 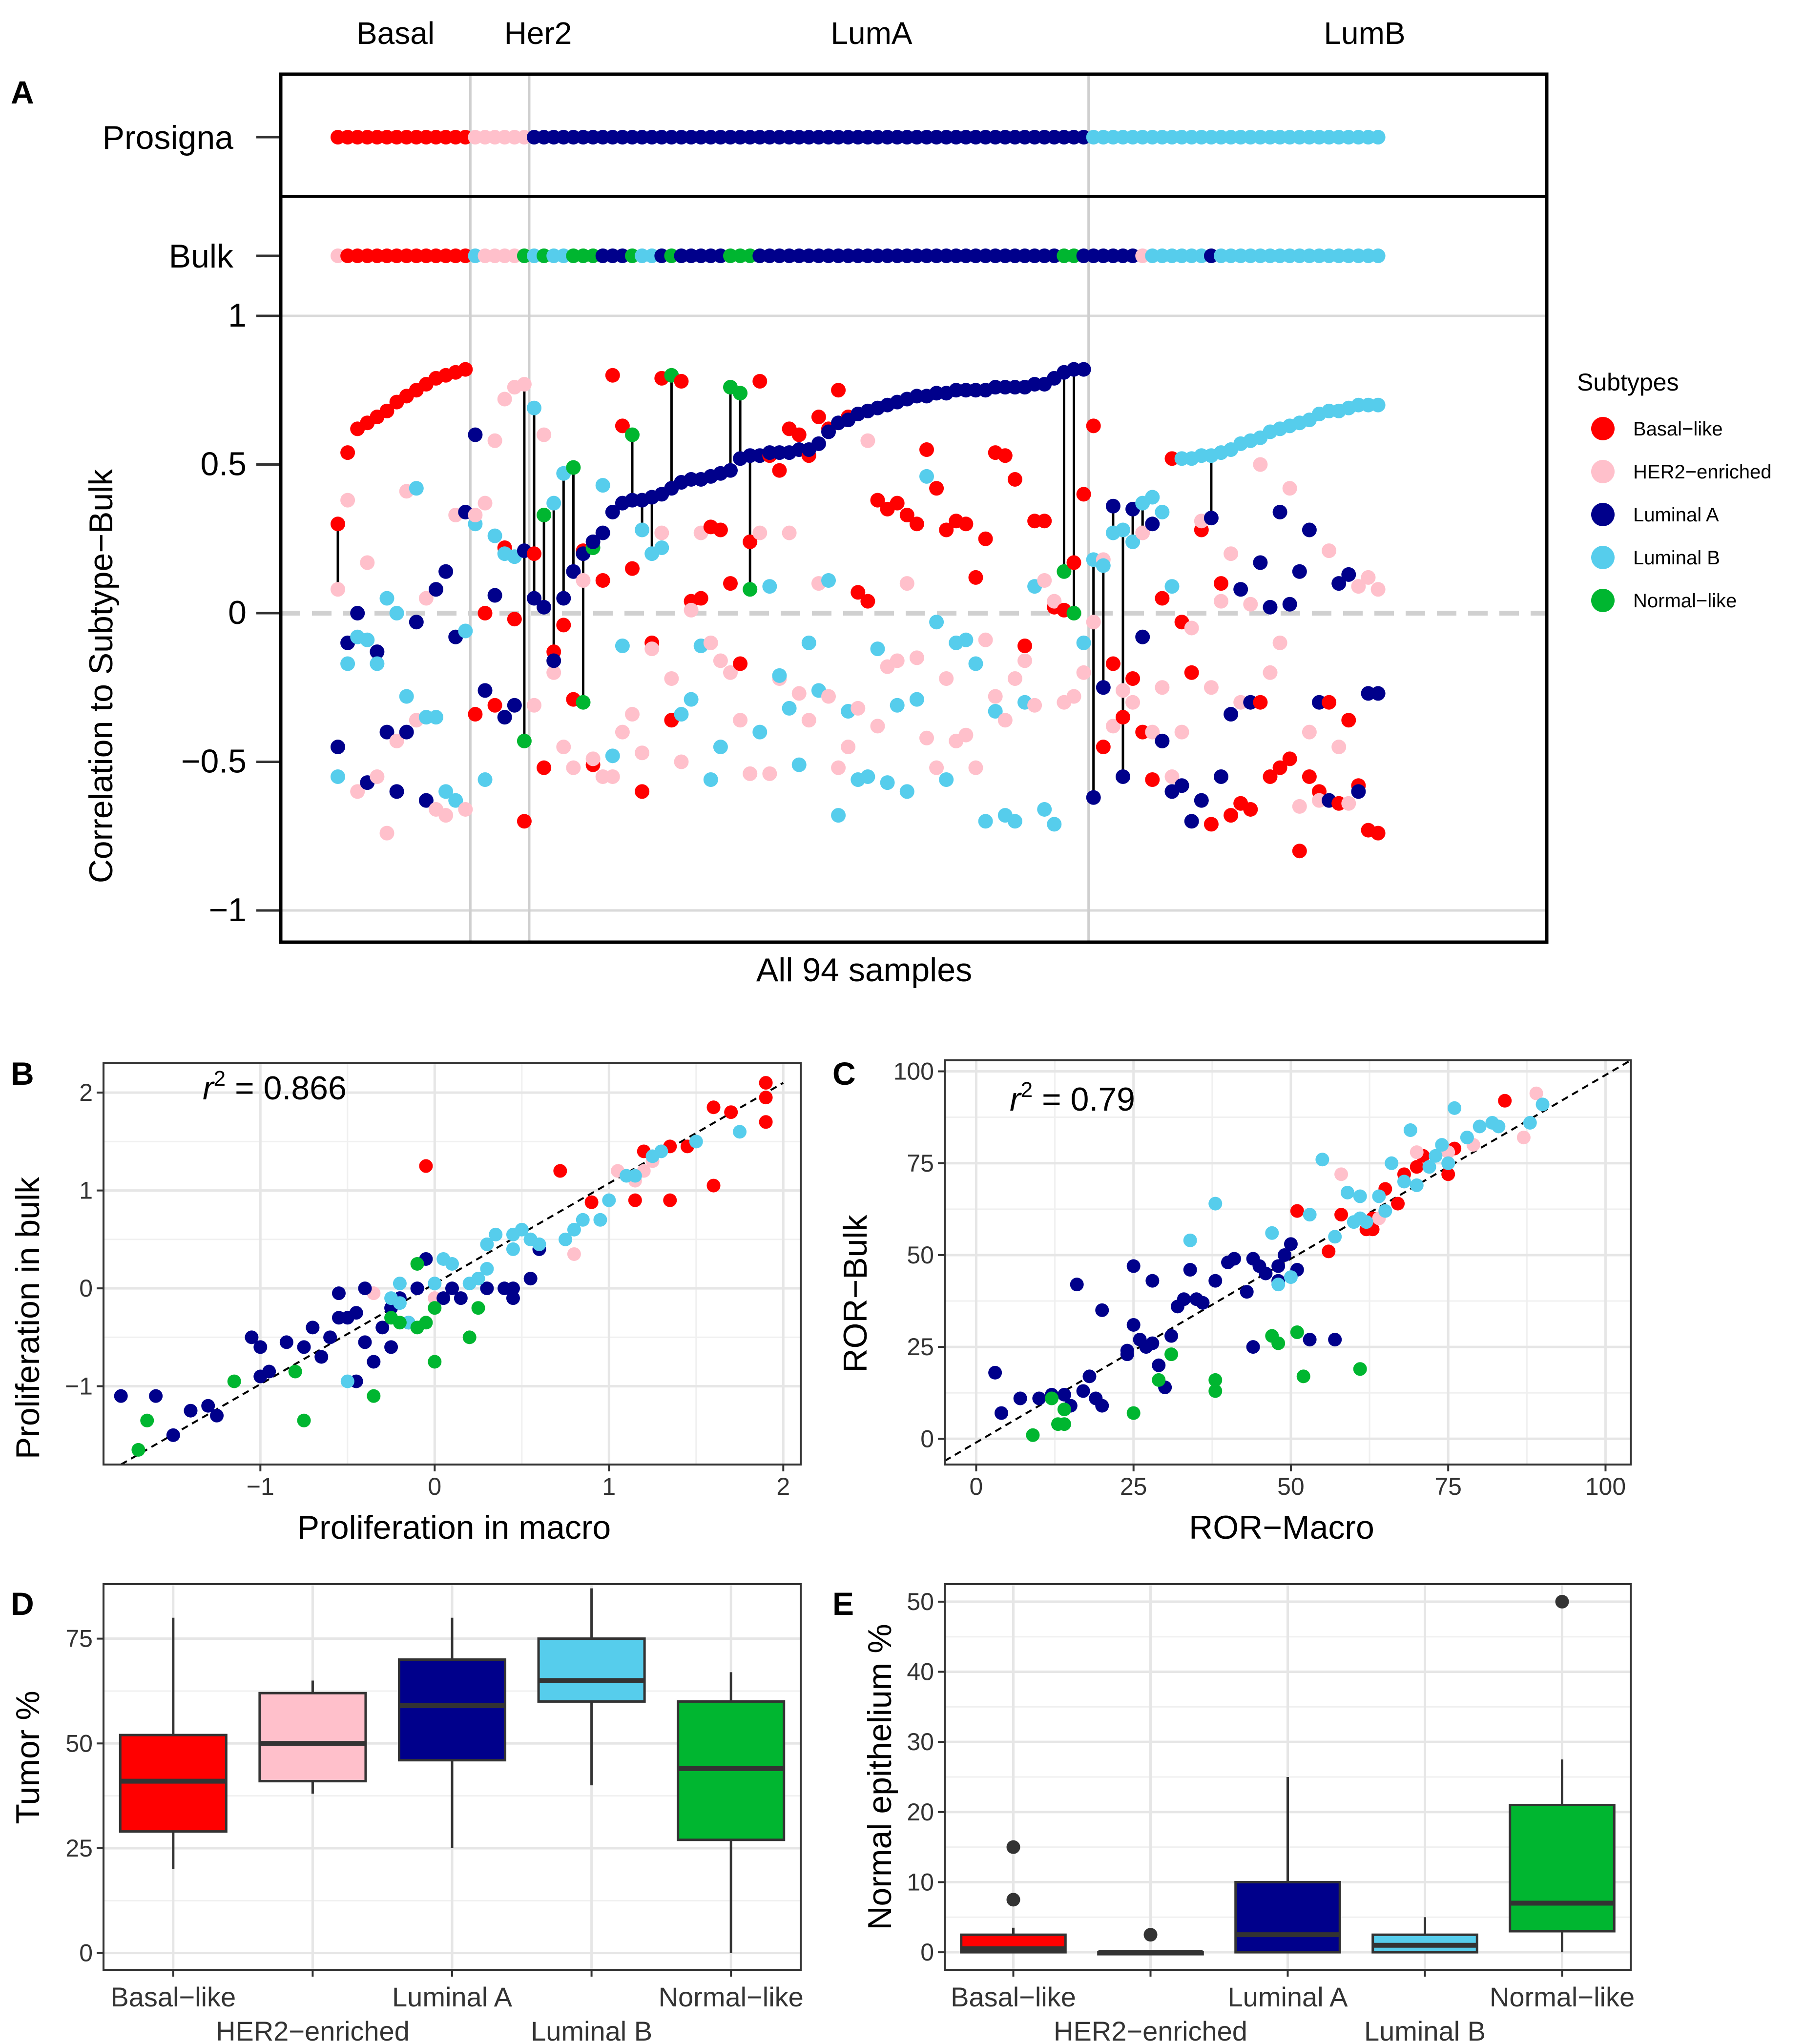 I want to click on y-tick-label: −1, so click(x=79, y=1386).